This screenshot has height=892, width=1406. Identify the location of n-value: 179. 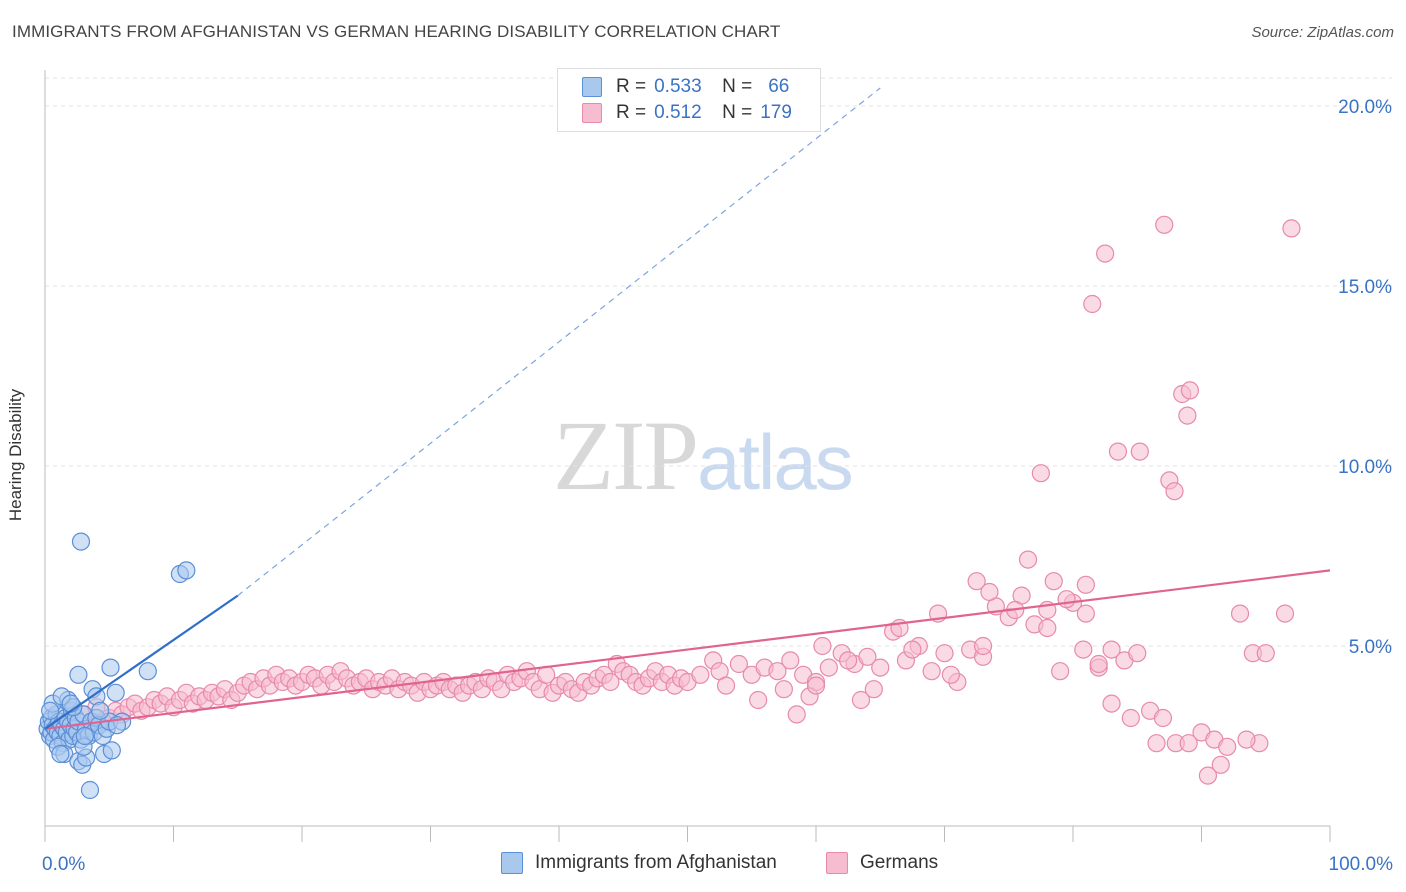
(776, 112).